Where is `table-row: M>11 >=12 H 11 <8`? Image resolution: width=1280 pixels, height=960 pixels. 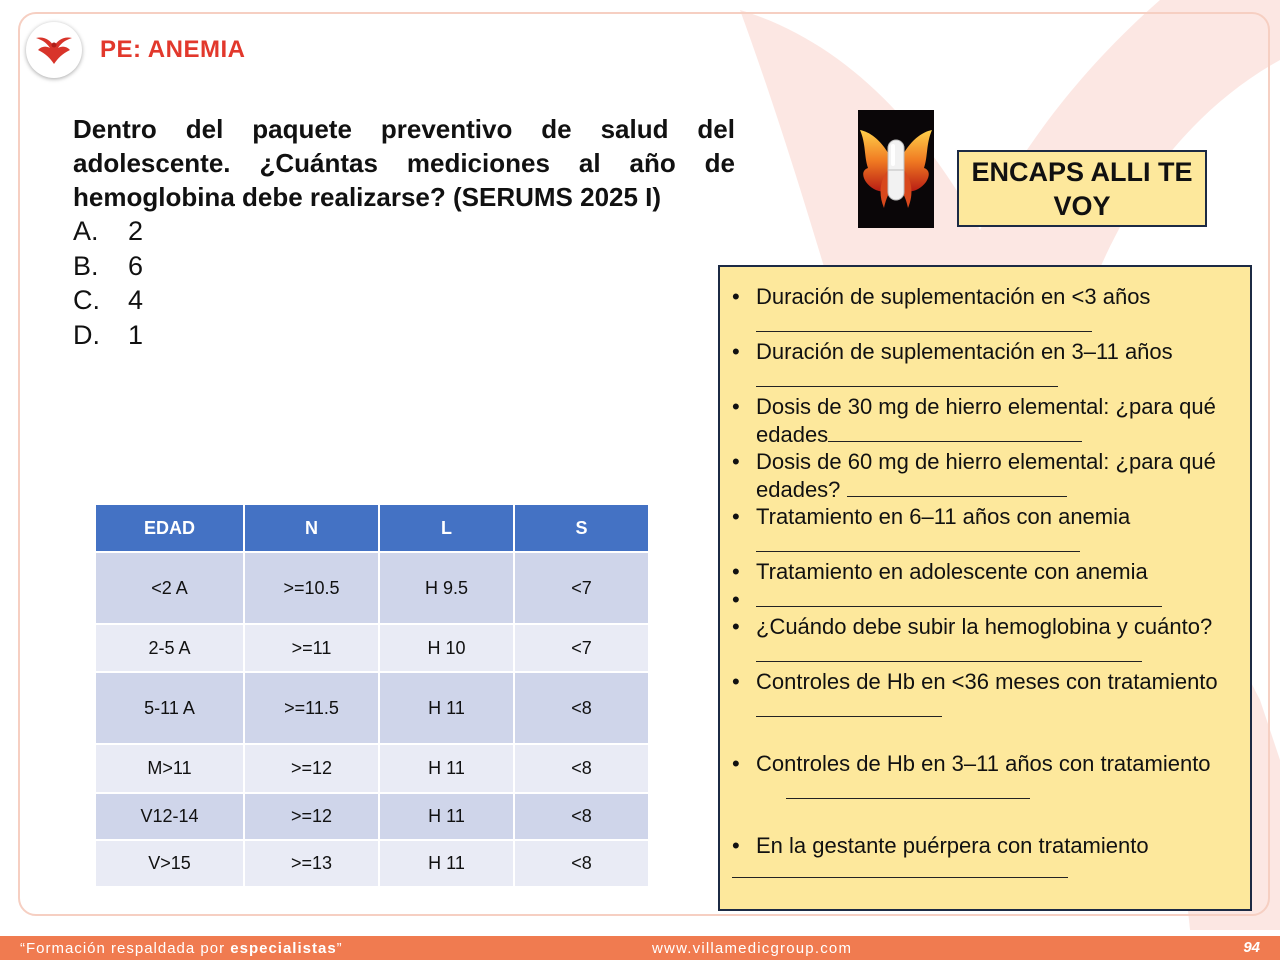 table-row: M>11 >=12 H 11 <8 is located at coordinates (372, 768).